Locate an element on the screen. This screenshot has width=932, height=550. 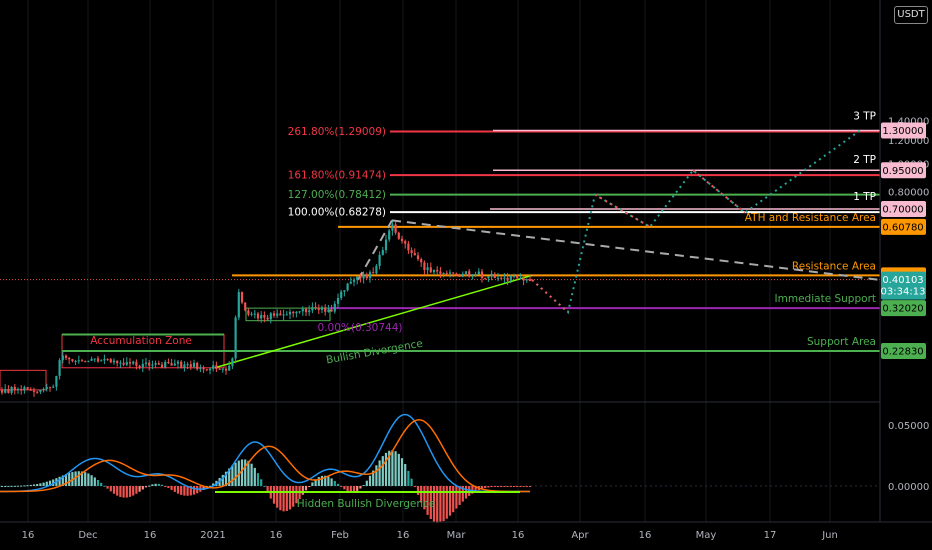
countdown-text: 03:34:13 is located at coordinates (903, 292).